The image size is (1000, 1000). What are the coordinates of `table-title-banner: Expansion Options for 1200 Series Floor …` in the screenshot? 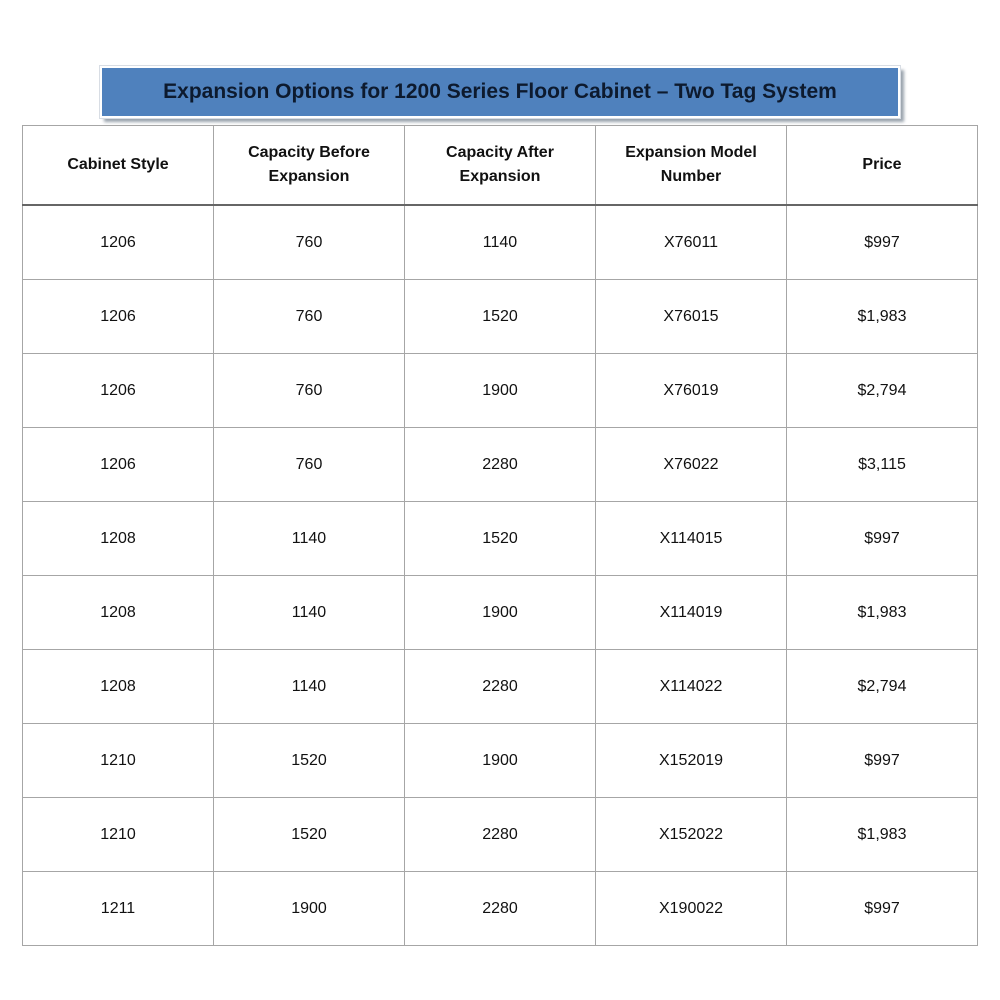 It's located at (500, 92).